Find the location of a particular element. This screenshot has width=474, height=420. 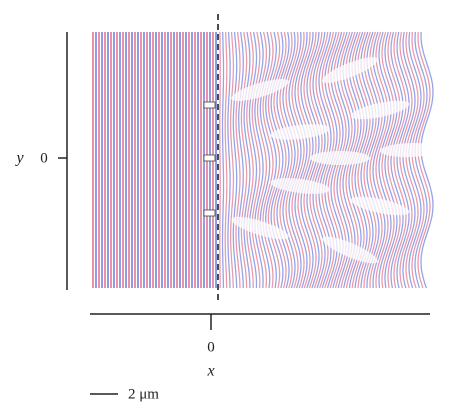

x-label: x is located at coordinates (210, 371).